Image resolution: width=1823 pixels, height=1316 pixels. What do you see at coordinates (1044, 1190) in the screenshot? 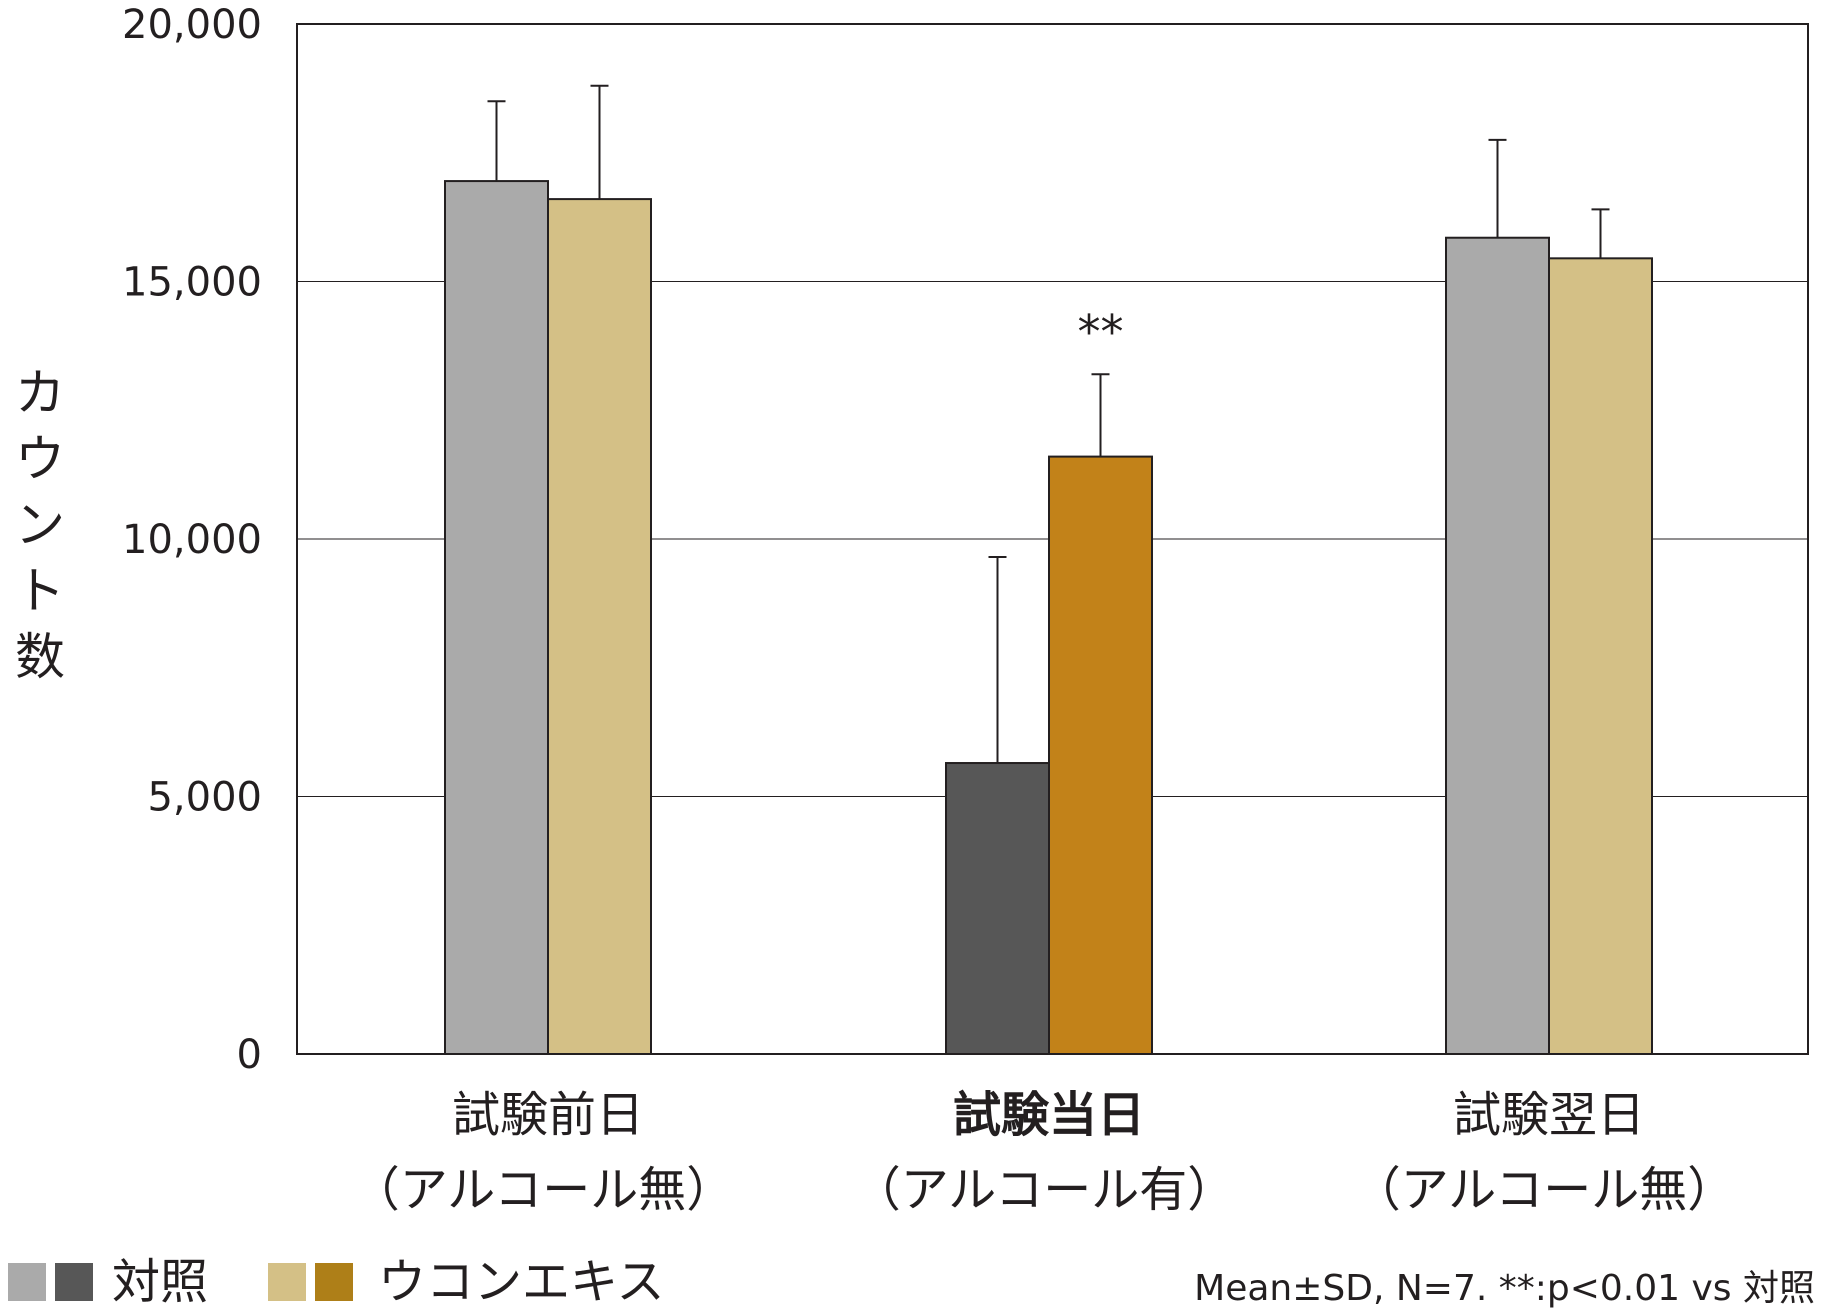
I see `category-sublabel: （アルコール有）` at bounding box center [1044, 1190].